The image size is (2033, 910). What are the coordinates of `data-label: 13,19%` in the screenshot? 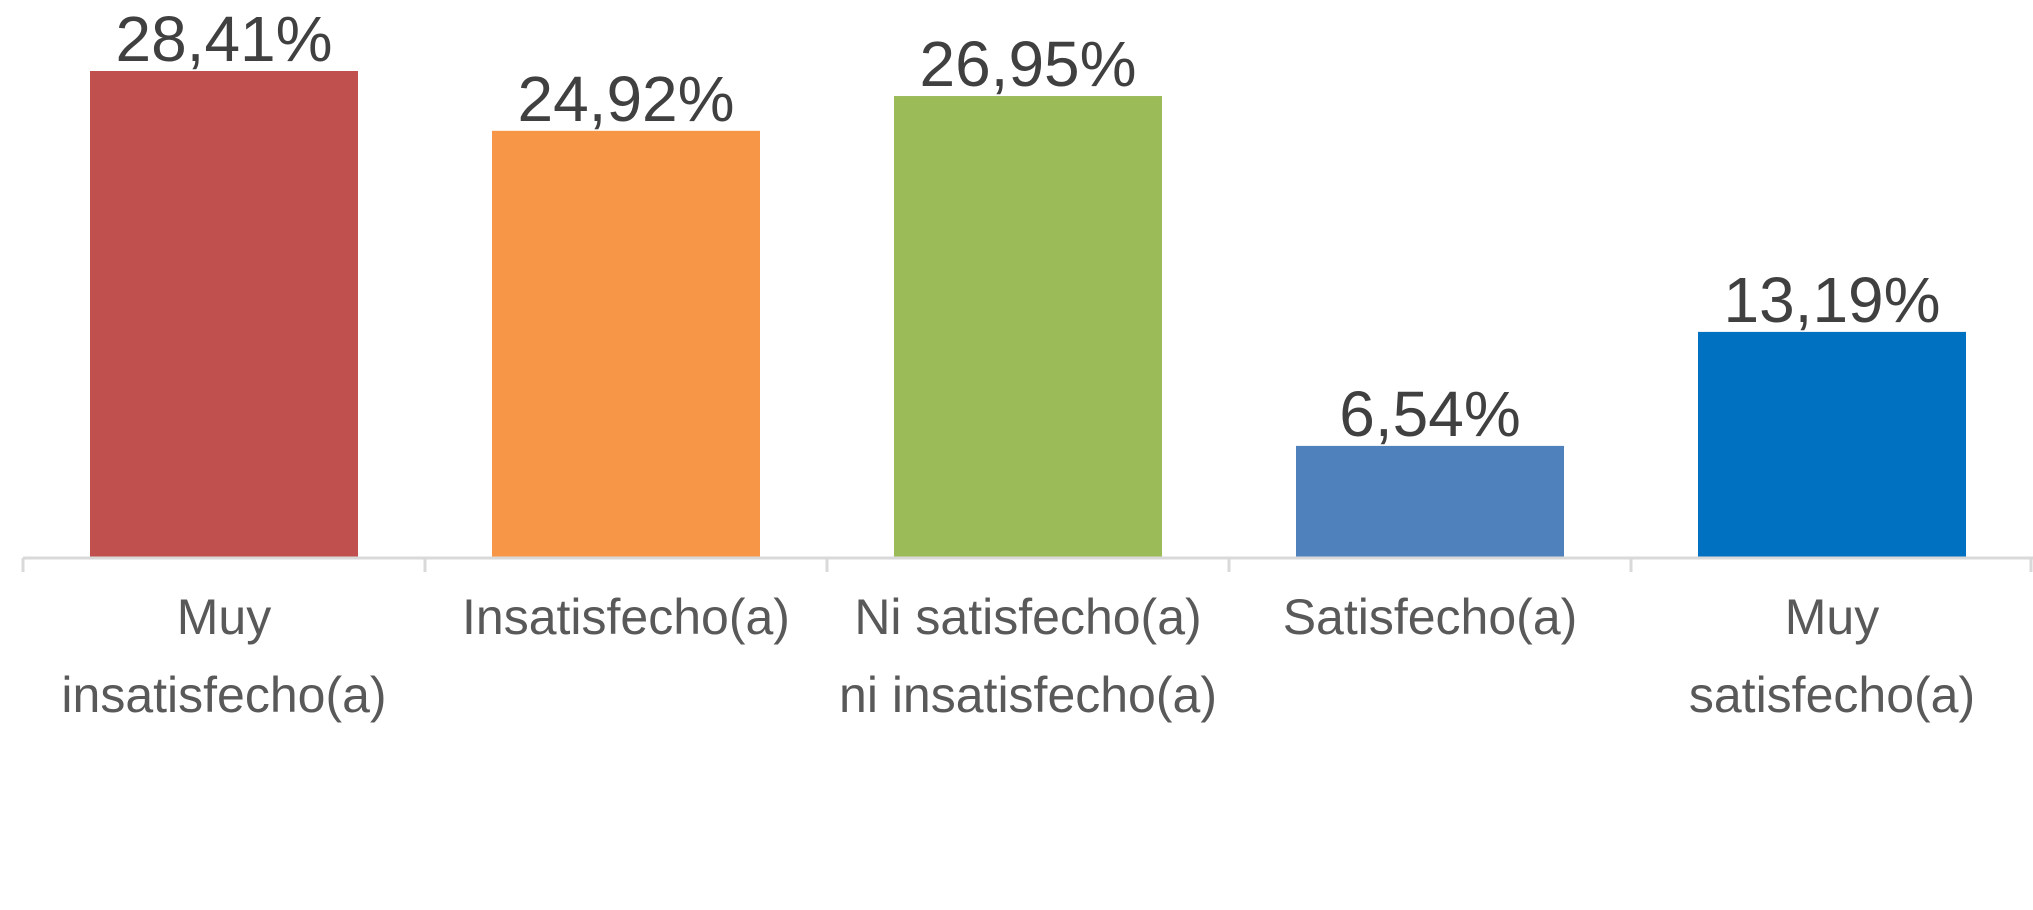 It's located at (1831, 300).